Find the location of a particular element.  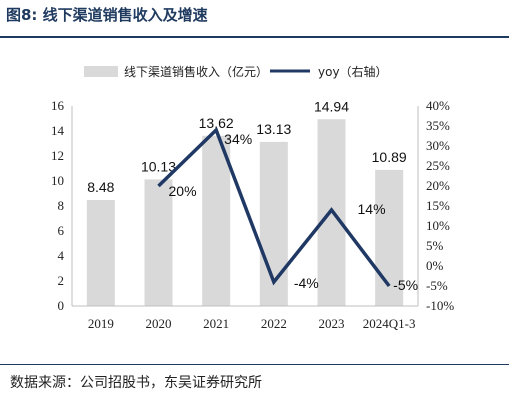

right-axis: -10% -5% 0% 5% 10% 15% 20% 25% 30% 35% 40% is located at coordinates (435, 205).